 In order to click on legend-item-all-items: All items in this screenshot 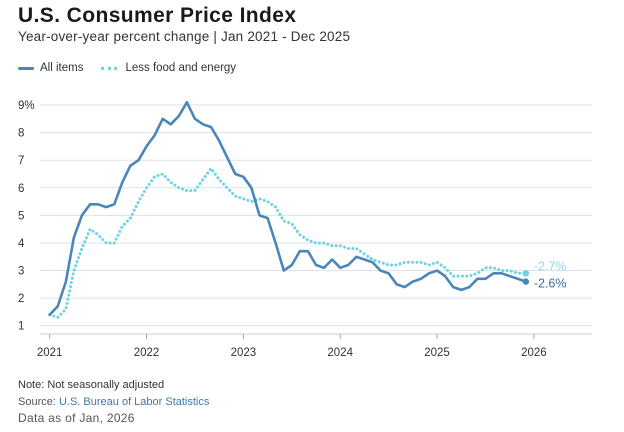, I will do `click(50, 68)`.